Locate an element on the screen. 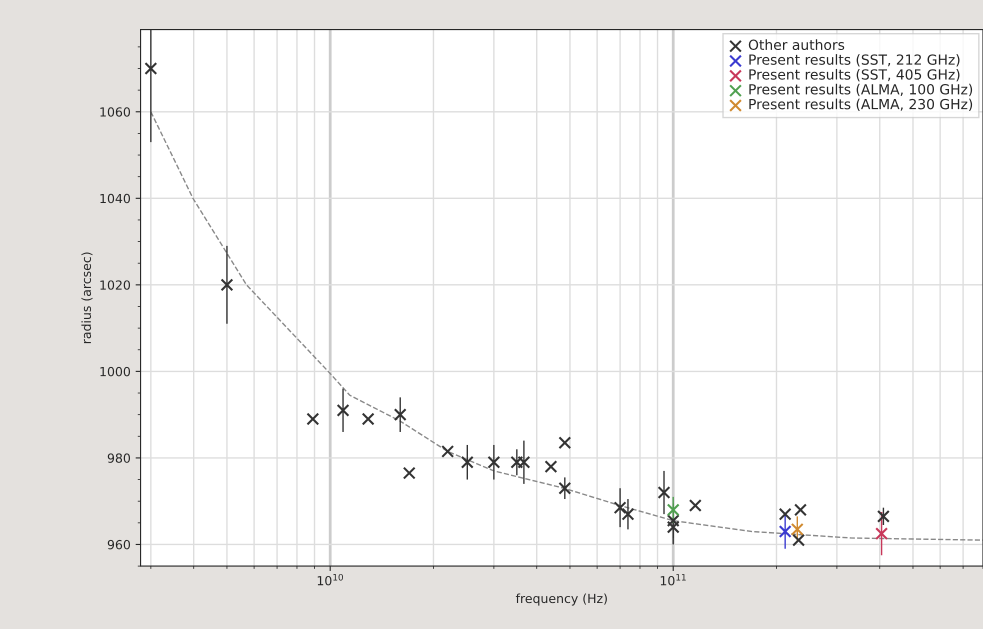 The width and height of the screenshot is (983, 629). y-tick-label: 1020 is located at coordinates (115, 285).